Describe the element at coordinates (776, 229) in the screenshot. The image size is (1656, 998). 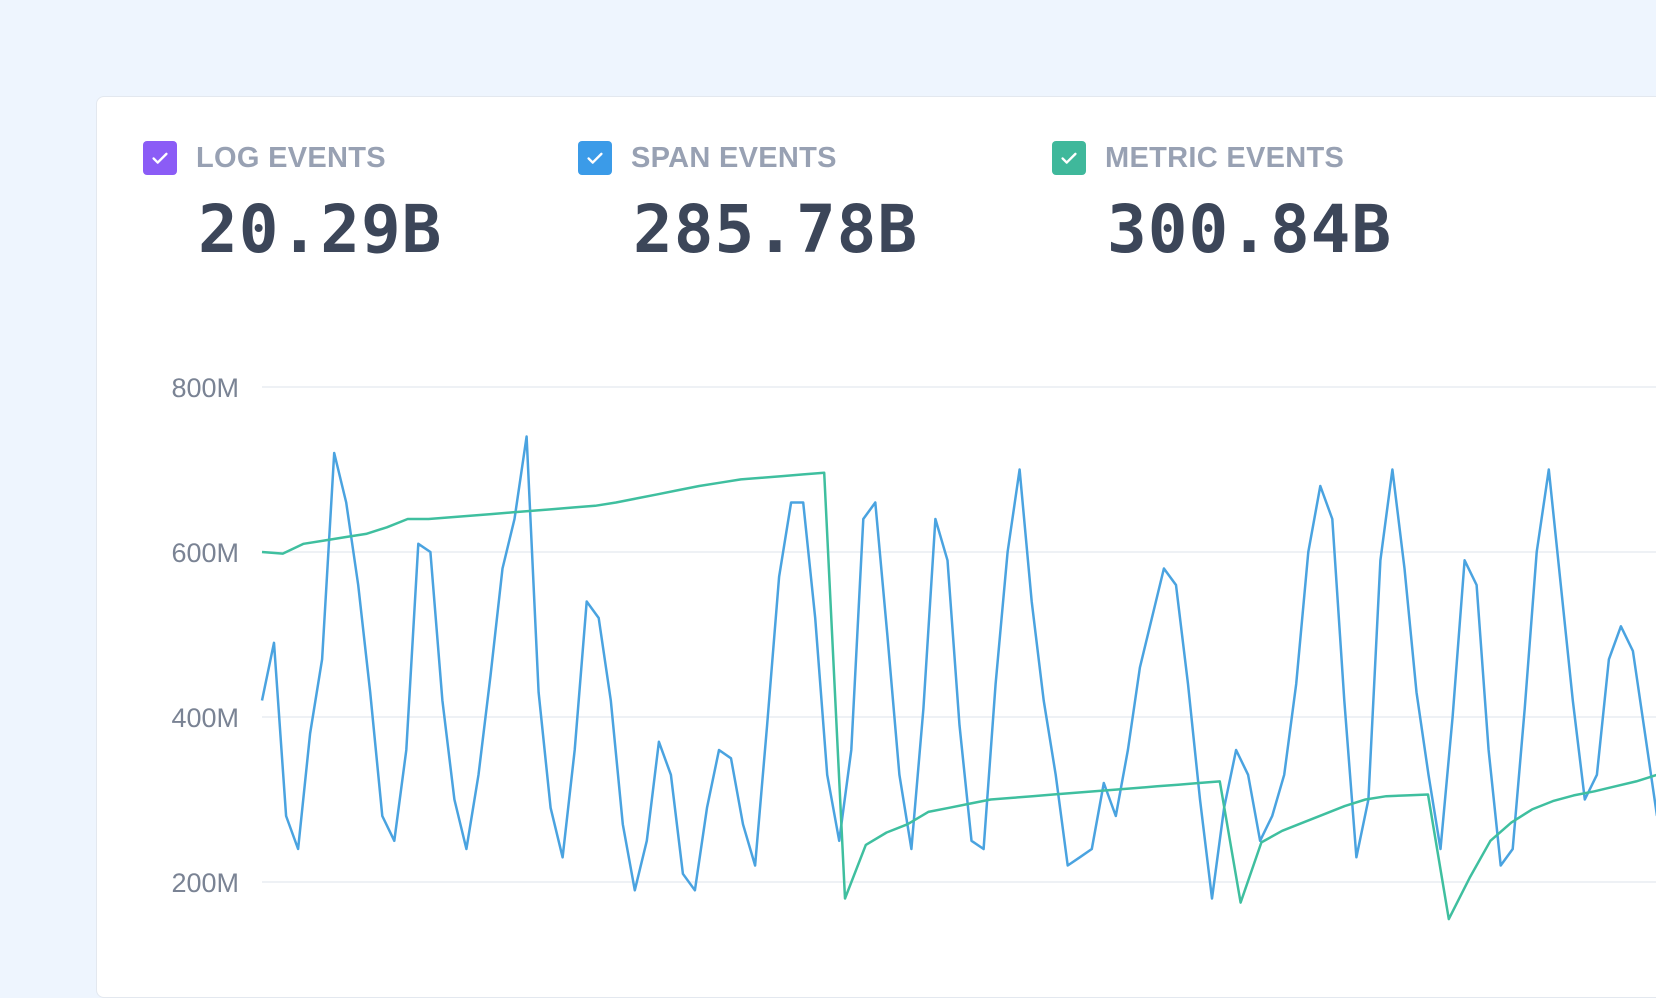
I see `span-events-value: 285.78B` at that location.